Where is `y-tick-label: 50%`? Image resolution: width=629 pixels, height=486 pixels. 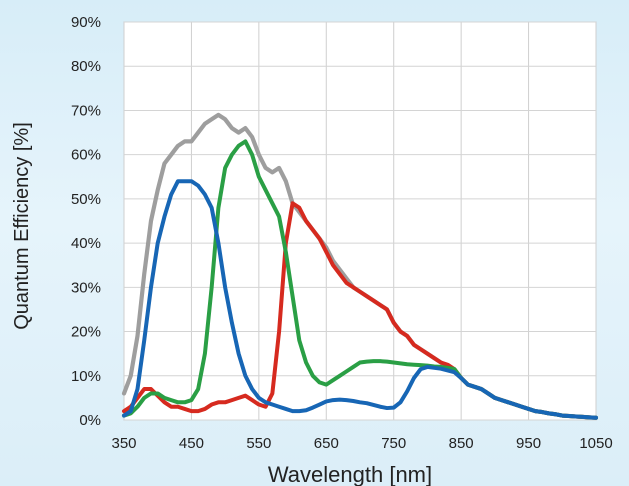
y-tick-label: 50% is located at coordinates (86, 199).